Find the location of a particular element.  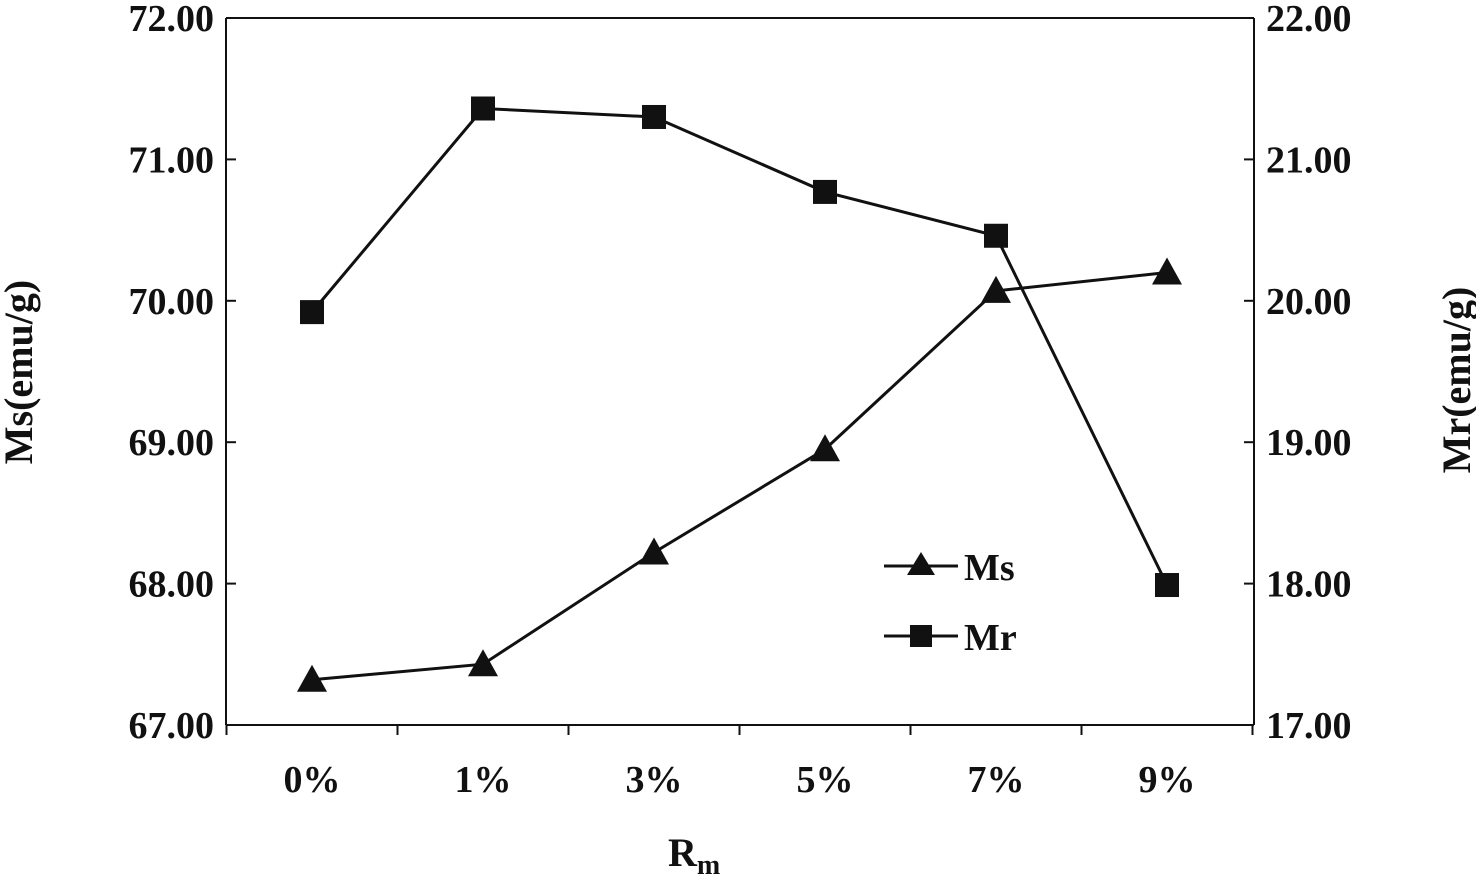

right-y-tick-label: 20.00 is located at coordinates (1309, 302).